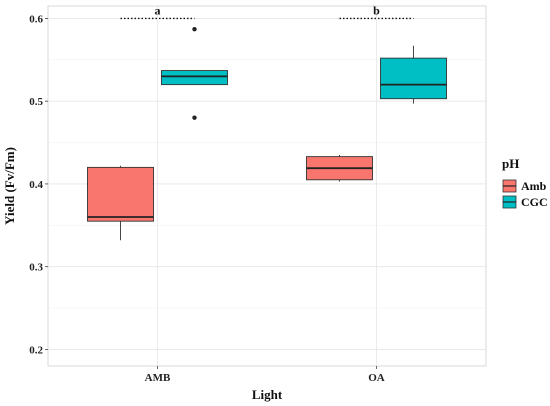  I want to click on legend-item-cgc: CGC, so click(525, 202).